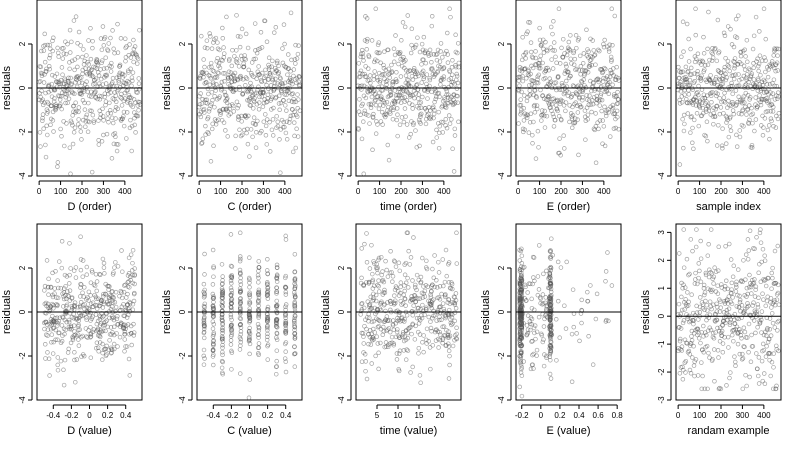 Image resolution: width=800 pixels, height=450 pixels. What do you see at coordinates (249, 92) in the screenshot?
I see `points` at bounding box center [249, 92].